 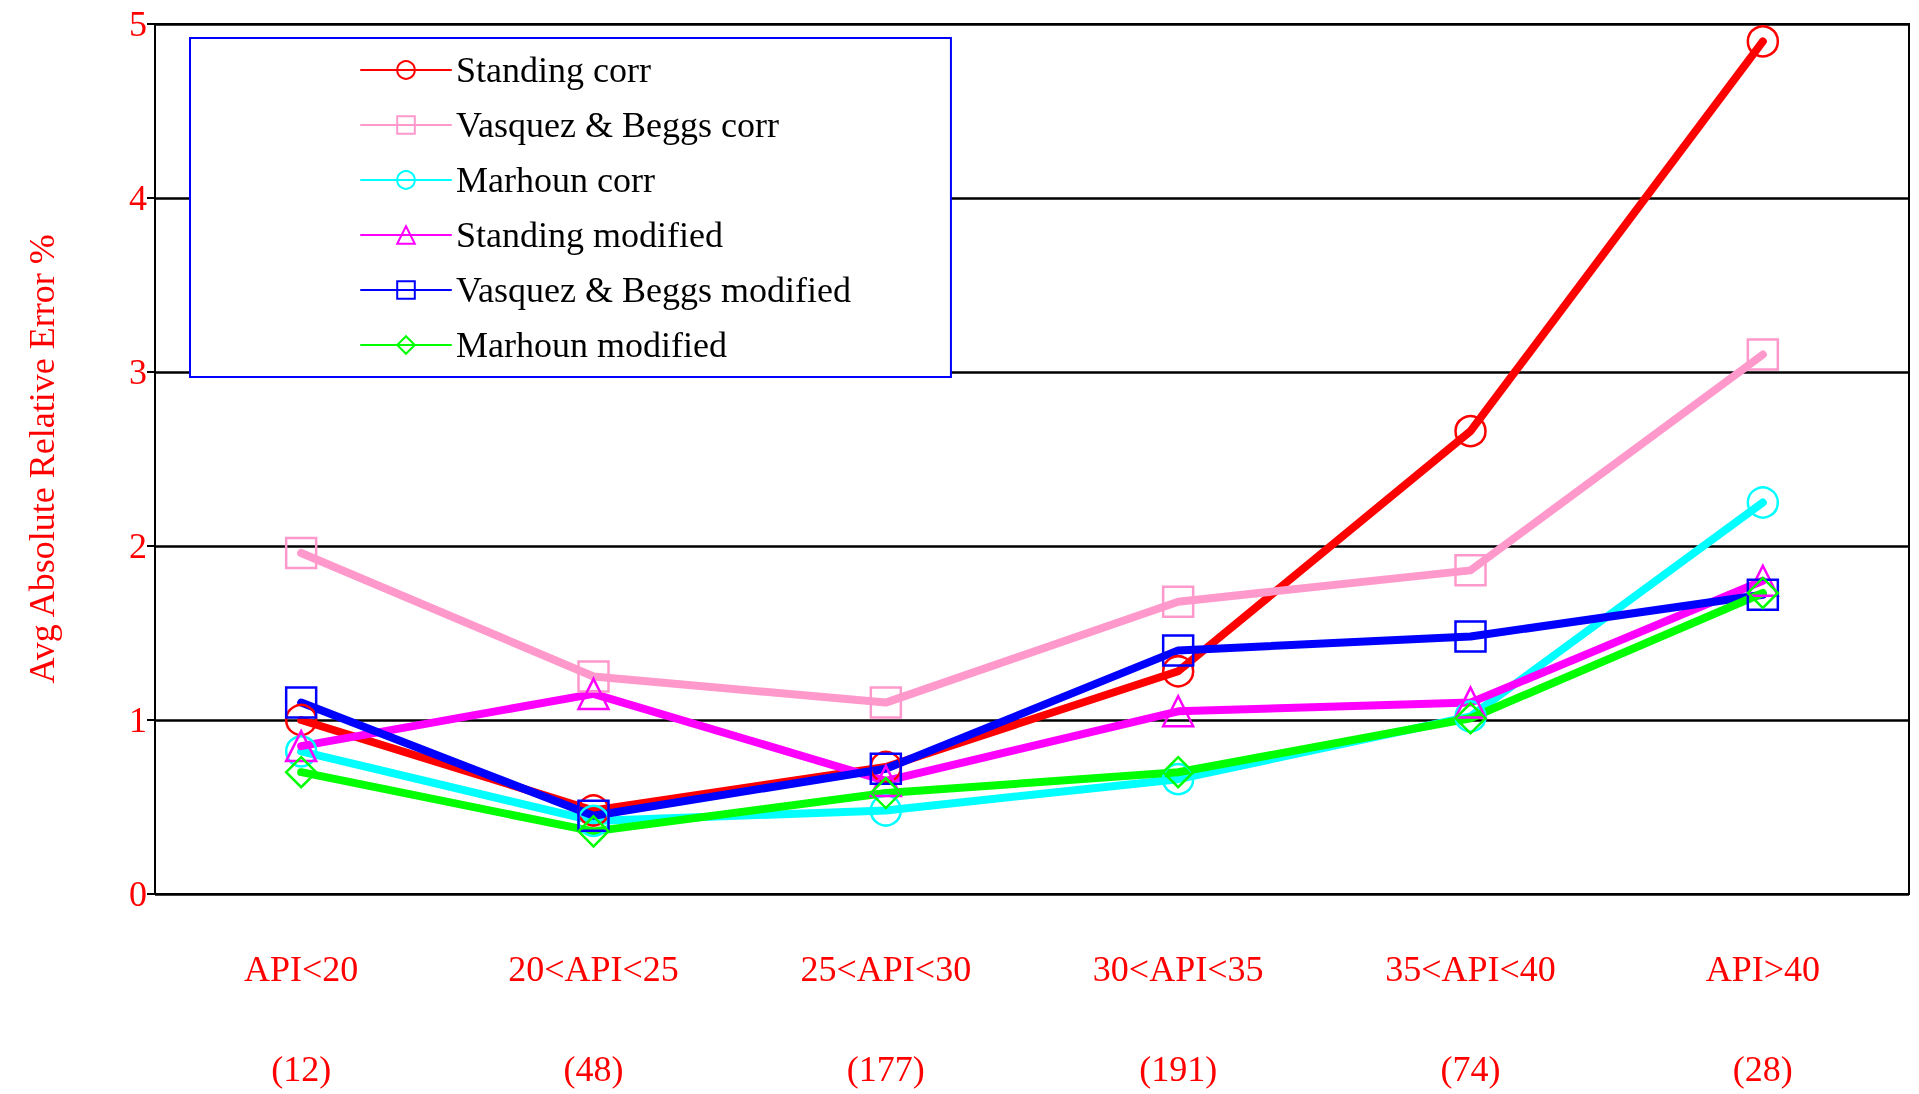 I want to click on category-label: 20<API<25 (48), so click(x=593, y=1019).